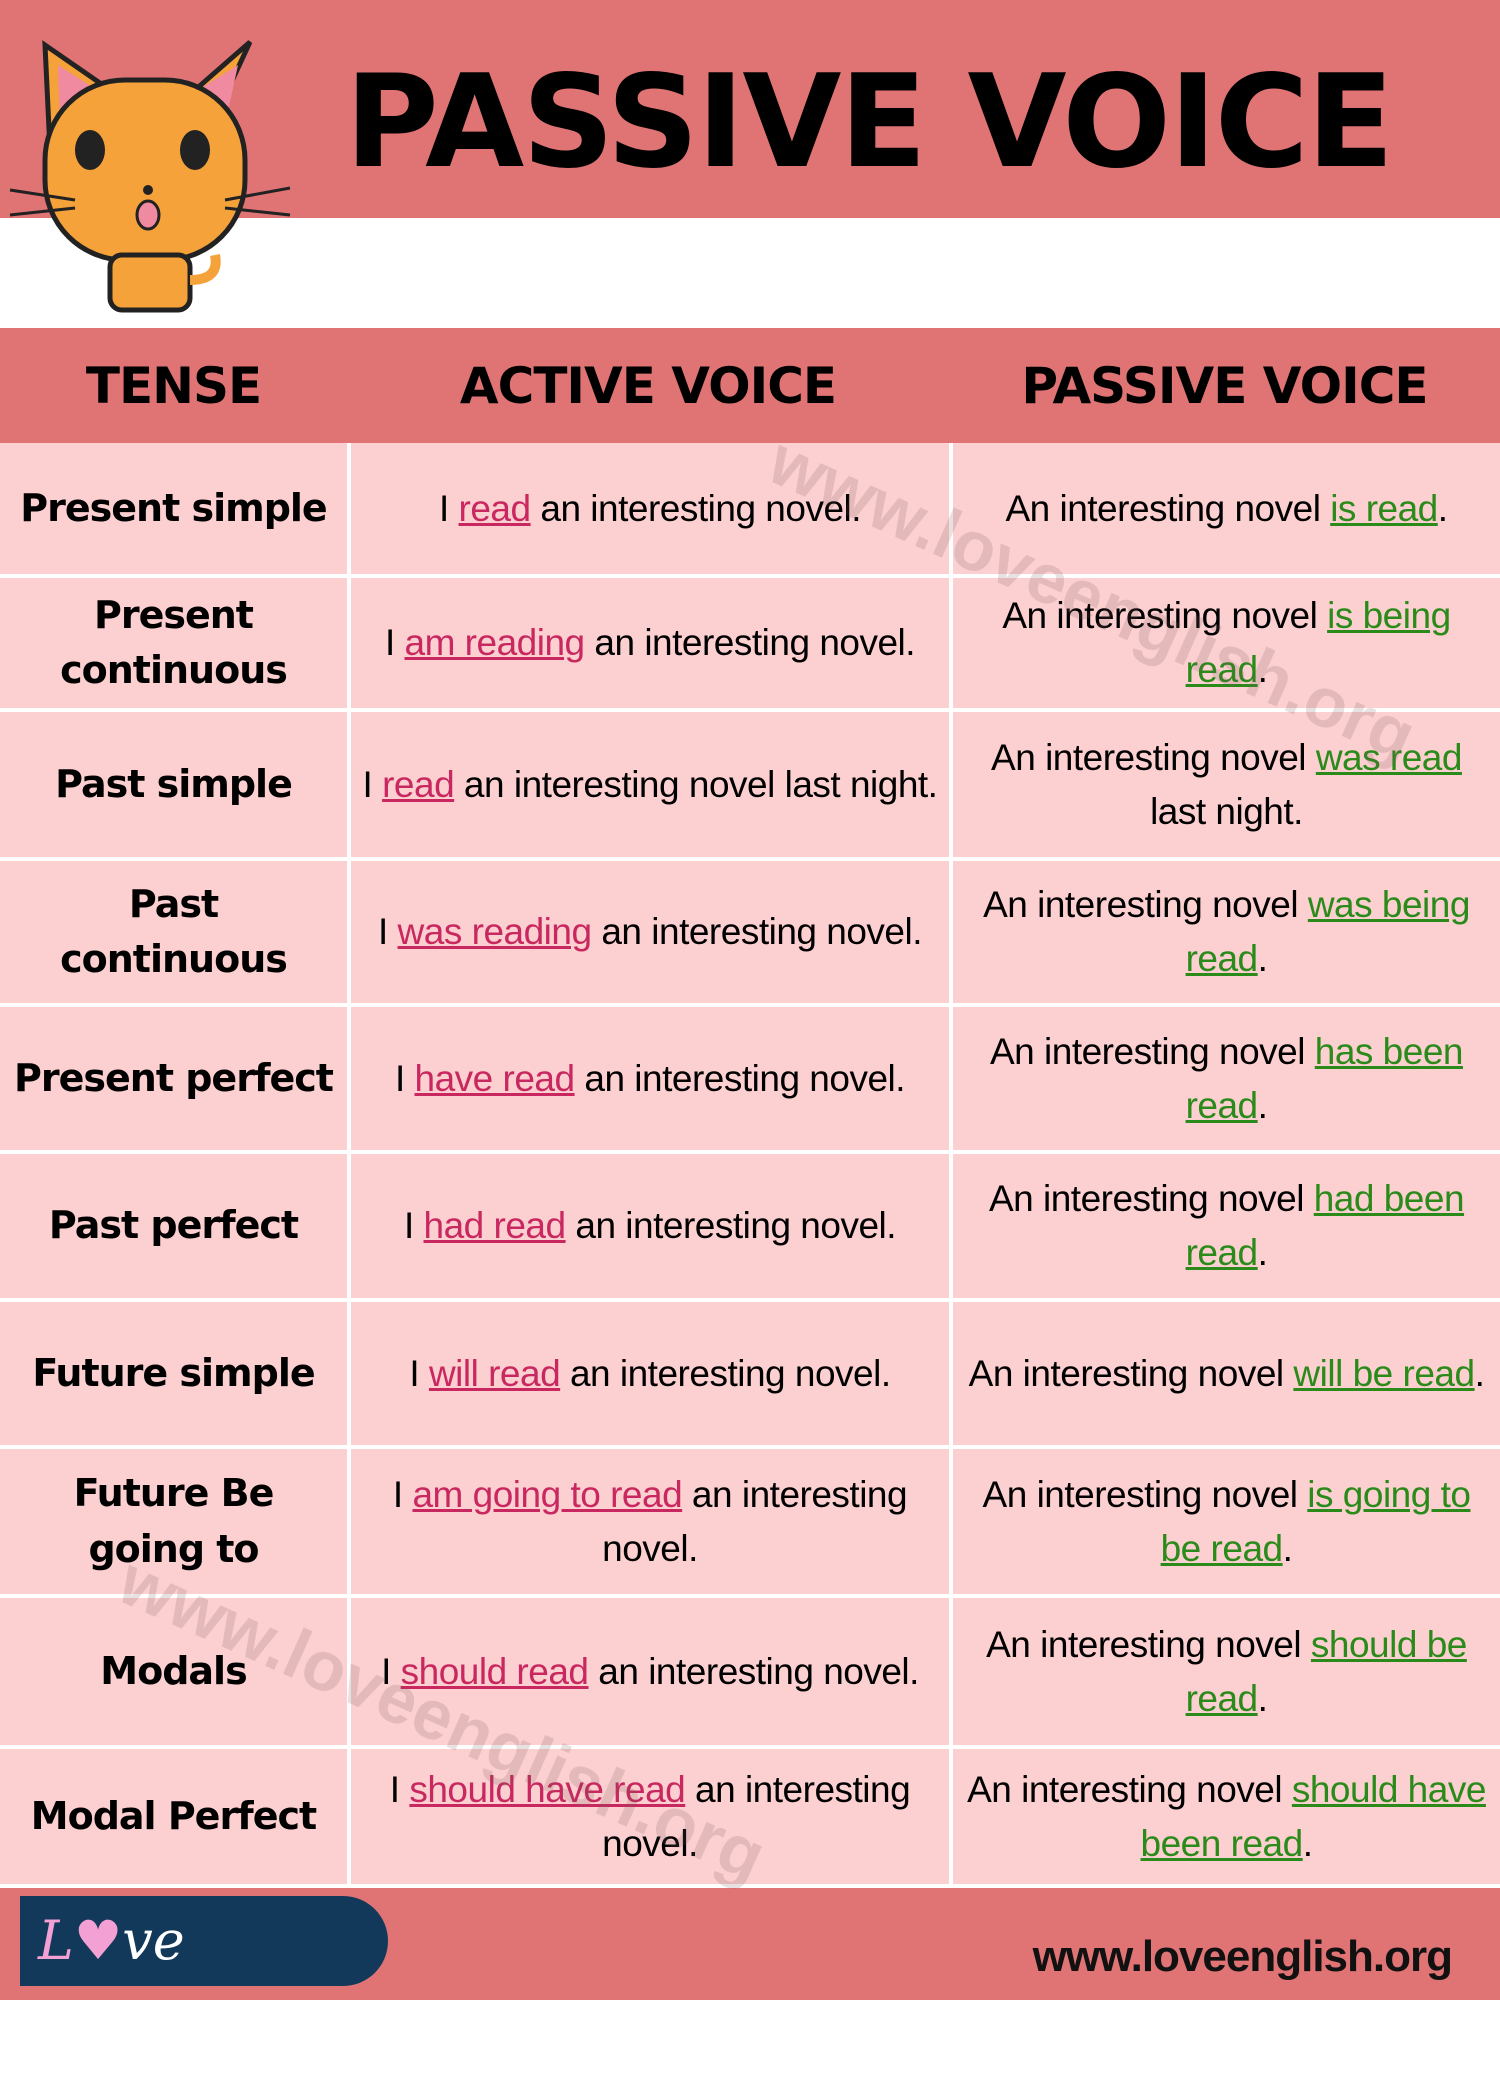 The height and width of the screenshot is (2076, 1500). I want to click on table-header: TENSE ACTIVE VOICE PASSIVE VOICE, so click(750, 385).